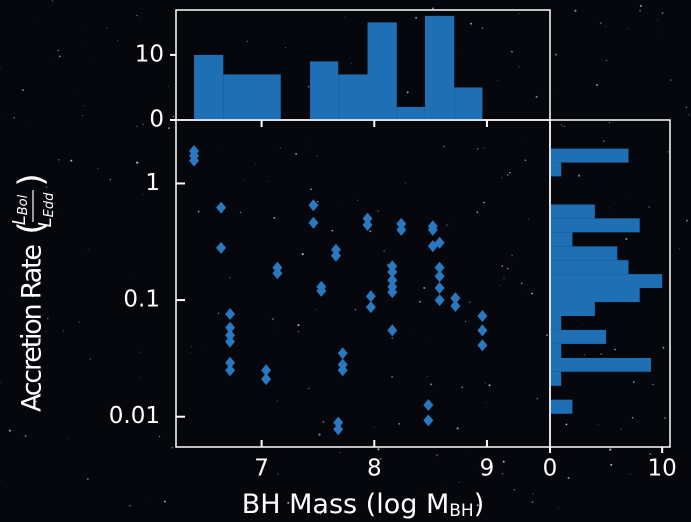 The width and height of the screenshot is (691, 522). Describe the element at coordinates (156, 120) in the screenshot. I see `y-tick-label: 0` at that location.